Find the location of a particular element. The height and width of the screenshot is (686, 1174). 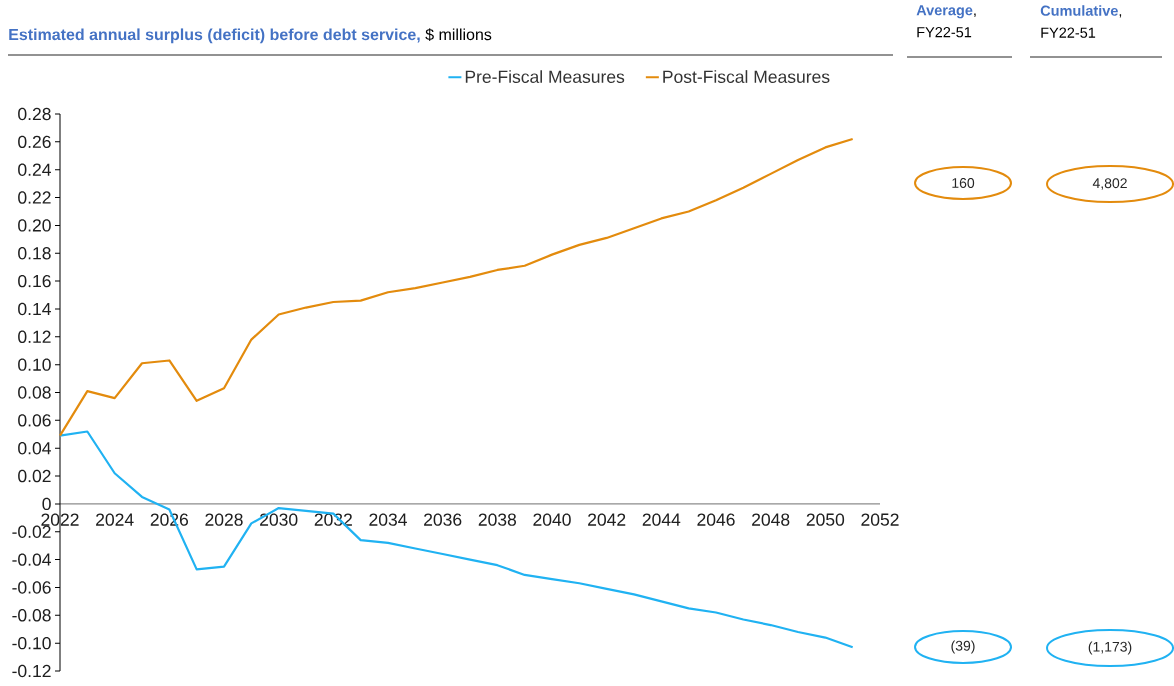

x-tick-label: 2036 is located at coordinates (443, 519).